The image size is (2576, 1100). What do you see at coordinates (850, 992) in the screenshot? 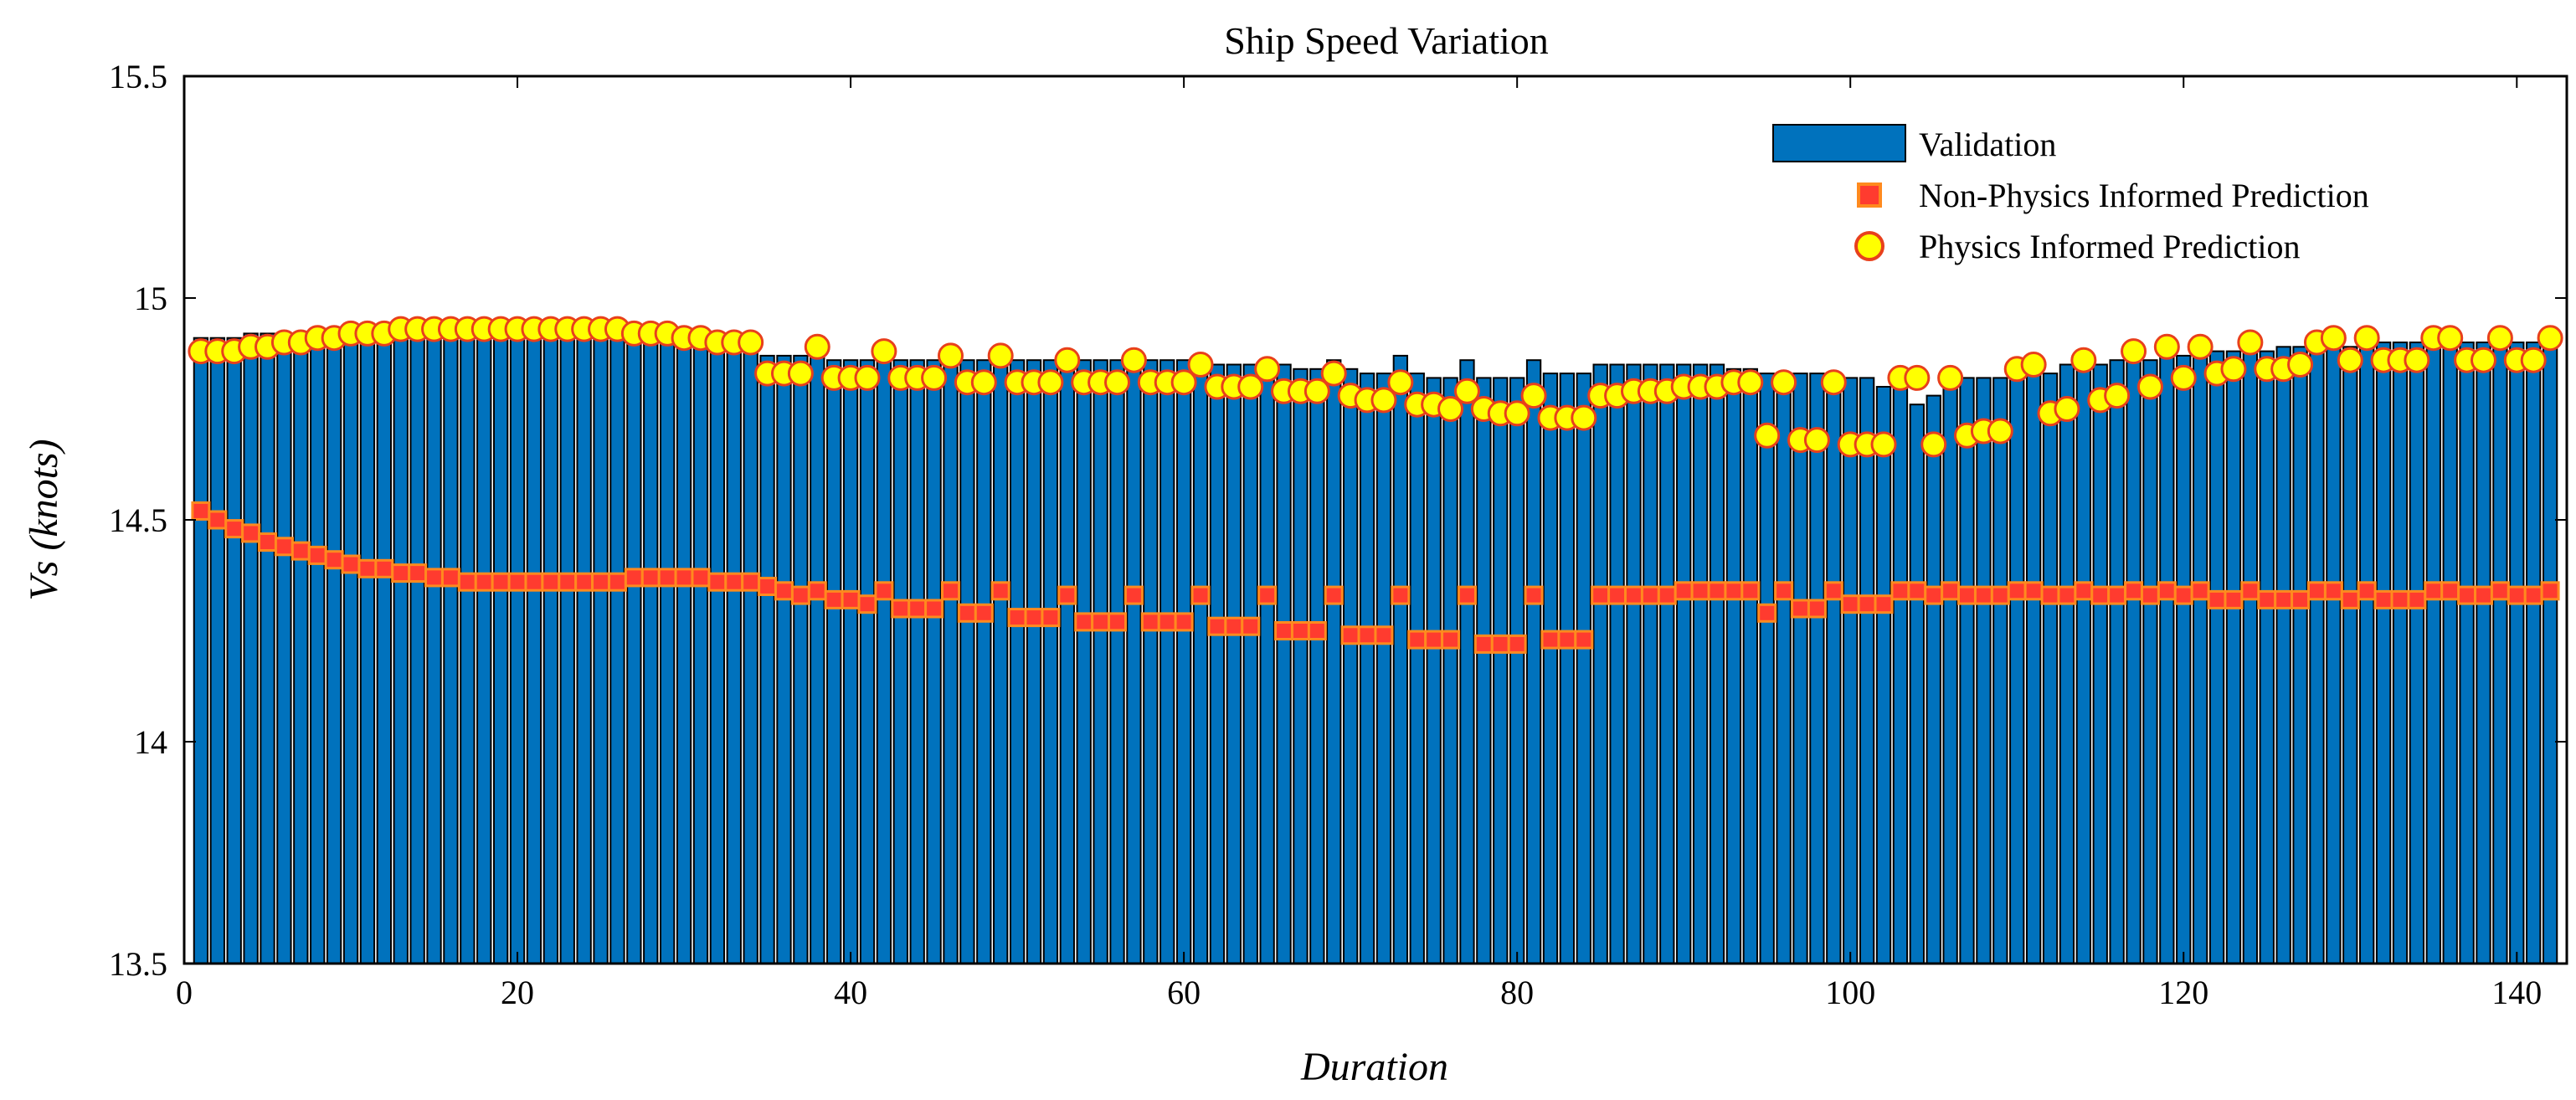
I see `x-tick-label: 40` at bounding box center [850, 992].